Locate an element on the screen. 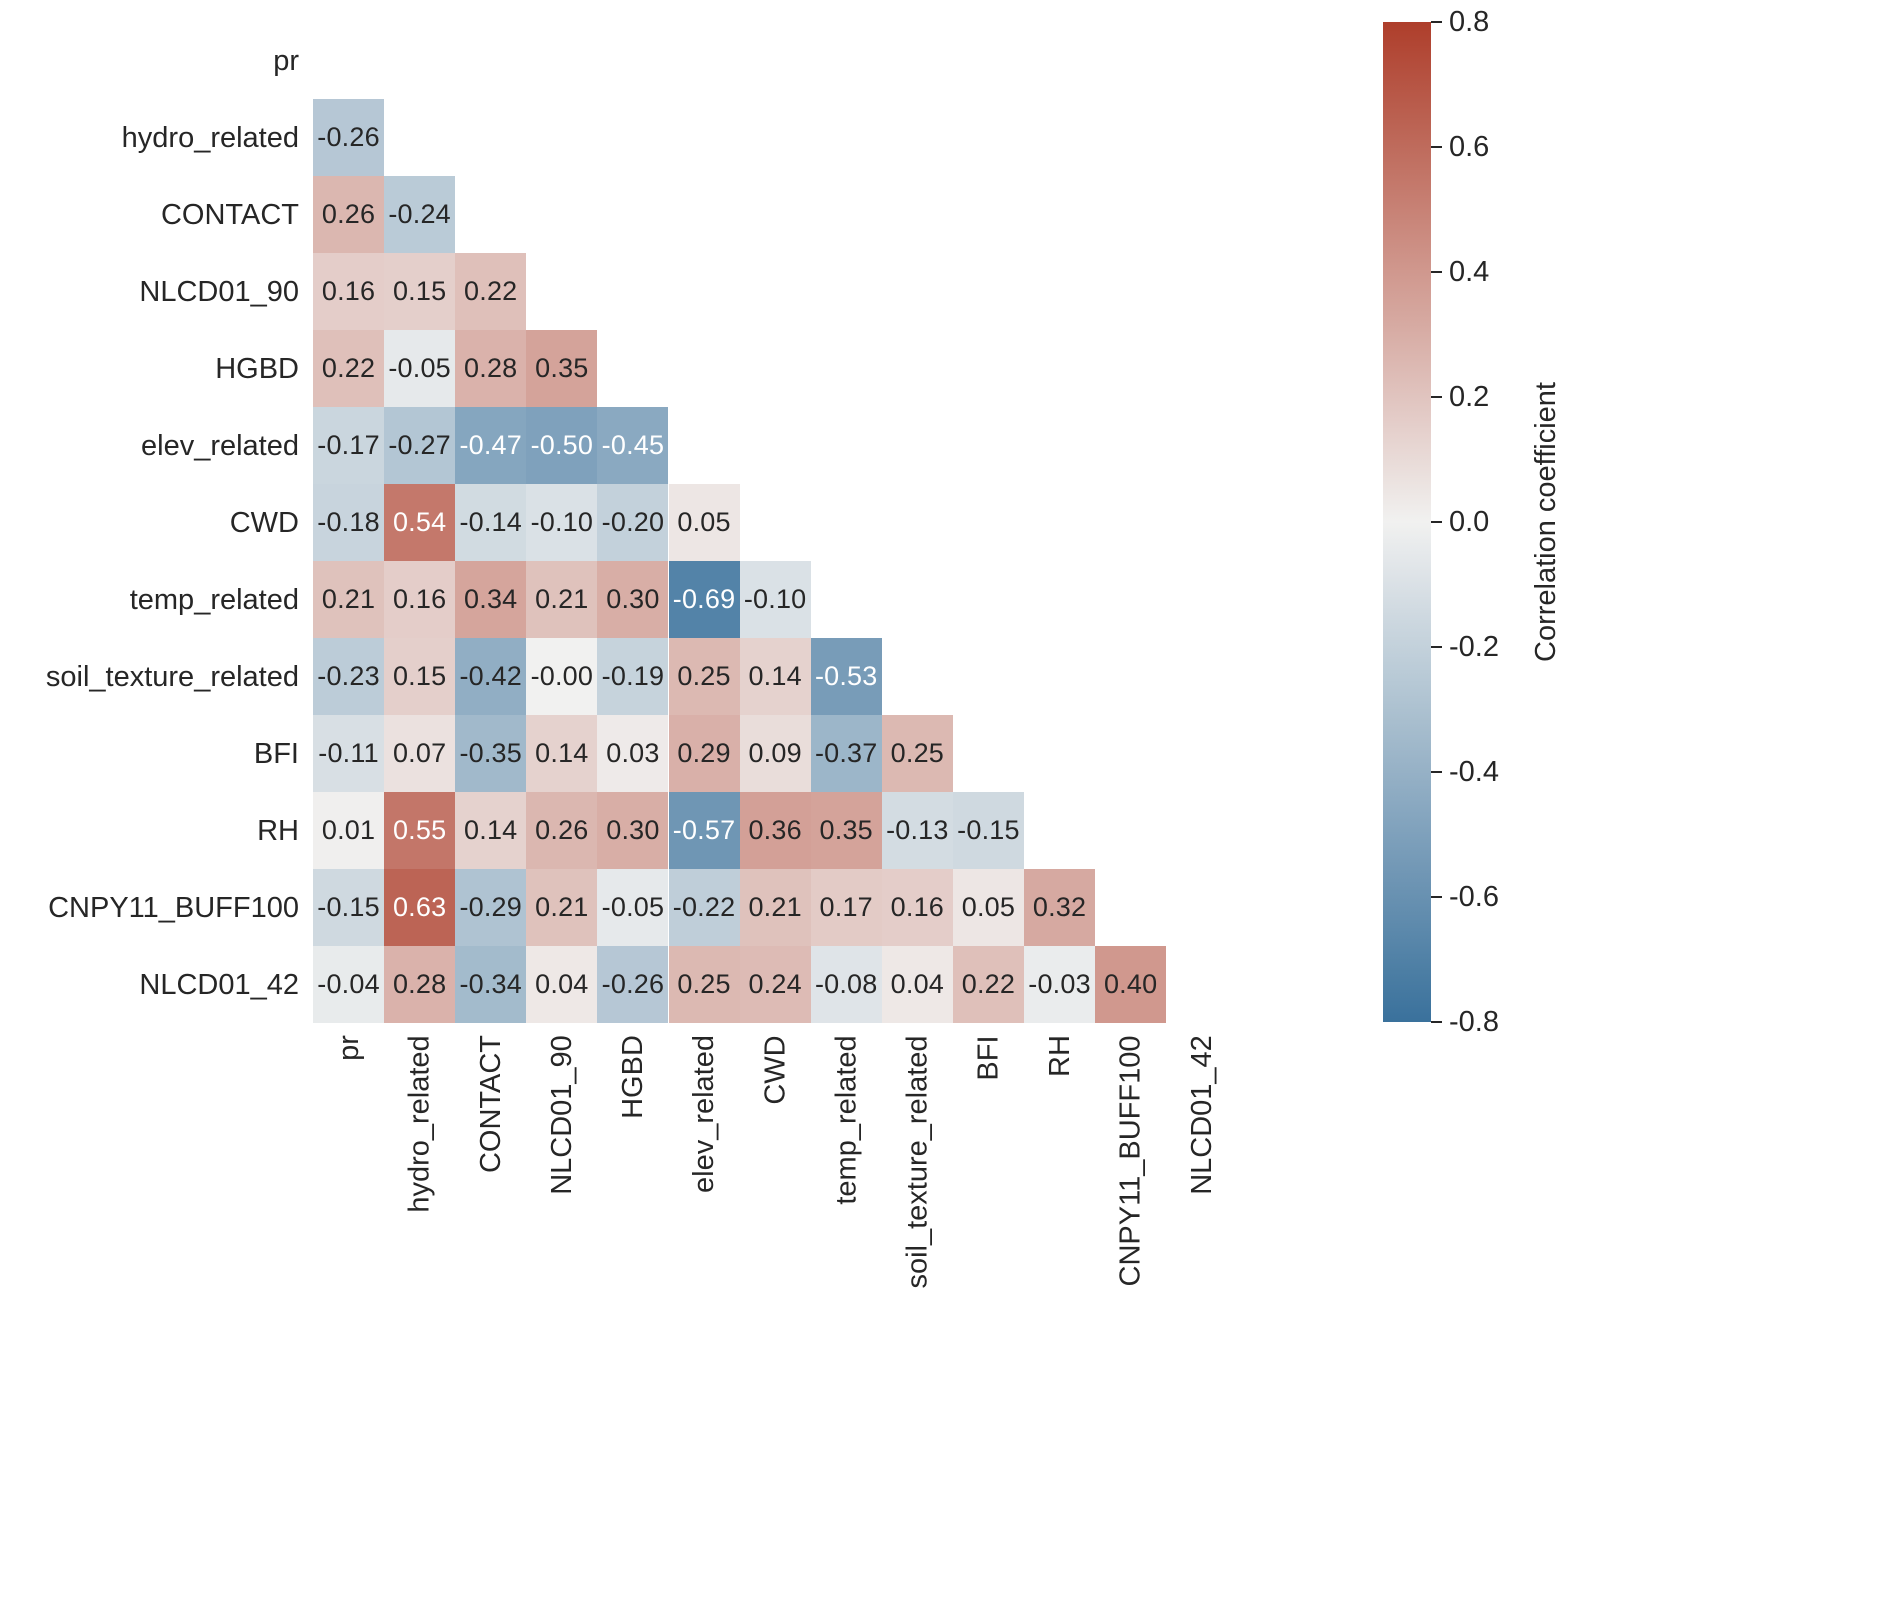  heatmap-cell: 0.40 is located at coordinates (1131, 984).